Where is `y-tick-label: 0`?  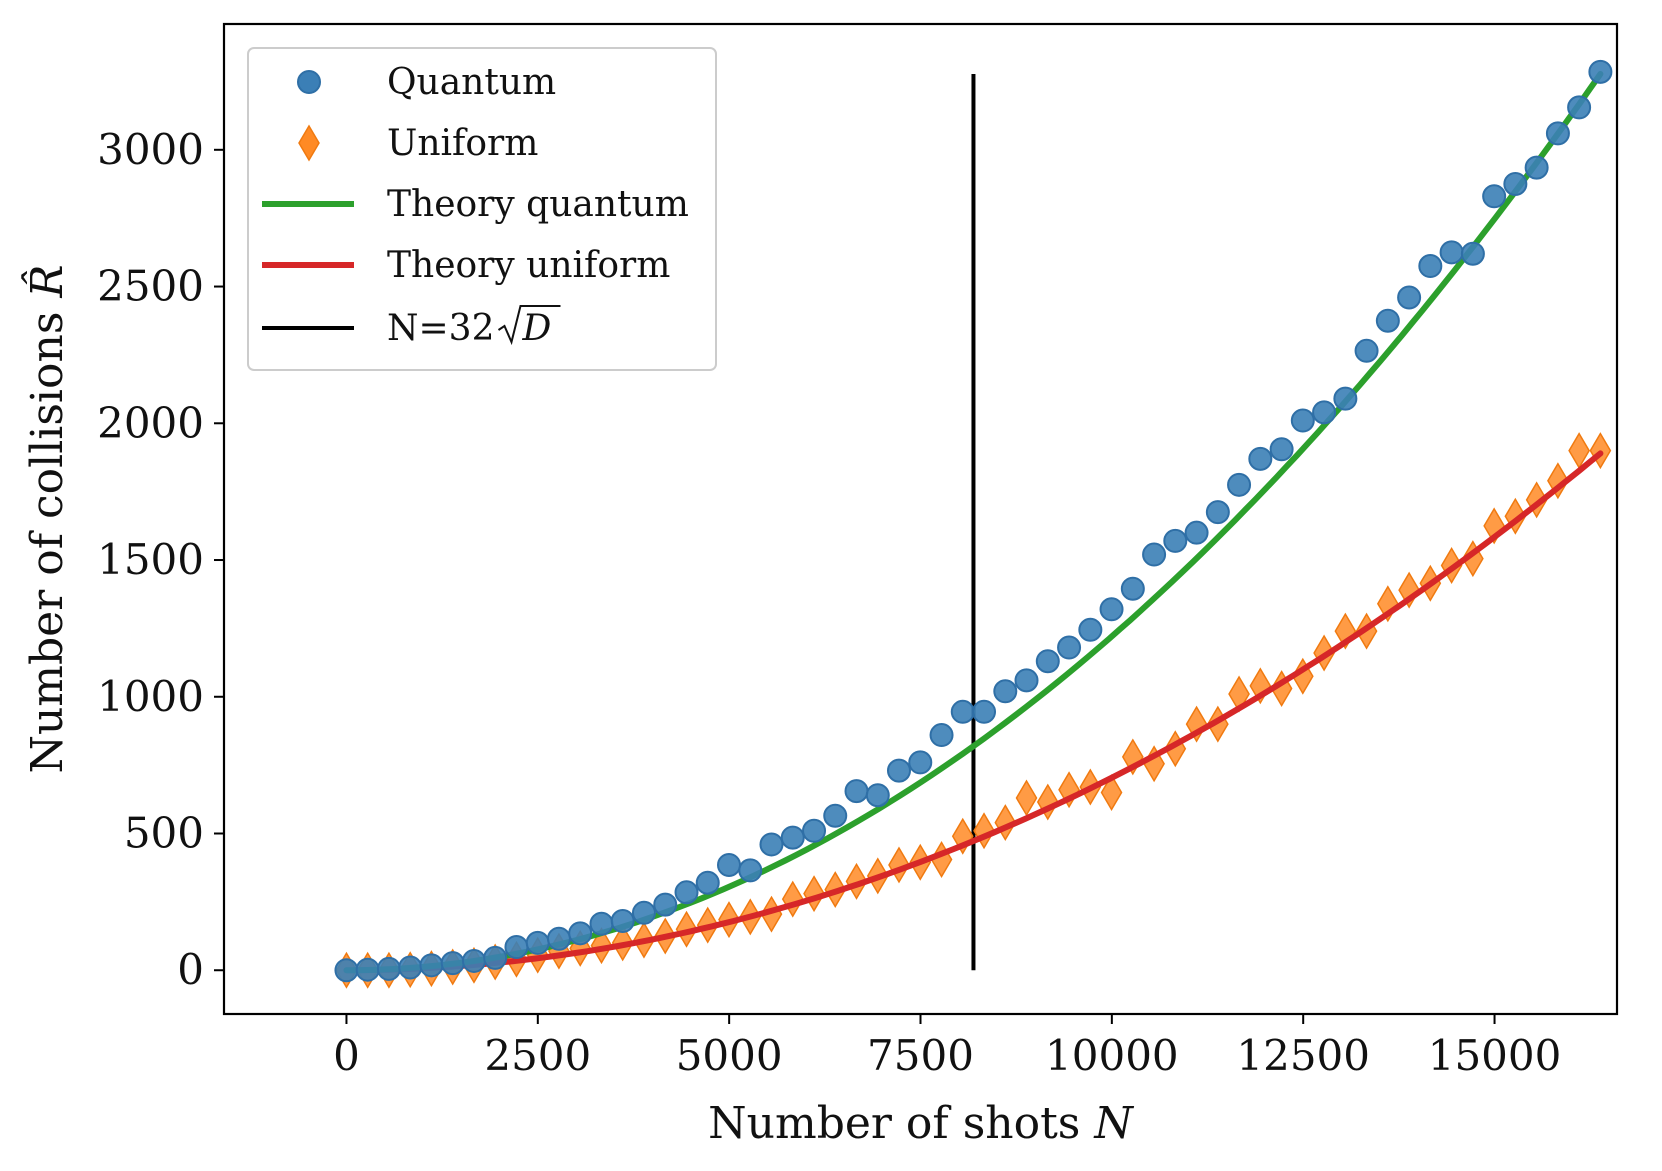
y-tick-label: 0 is located at coordinates (190, 969).